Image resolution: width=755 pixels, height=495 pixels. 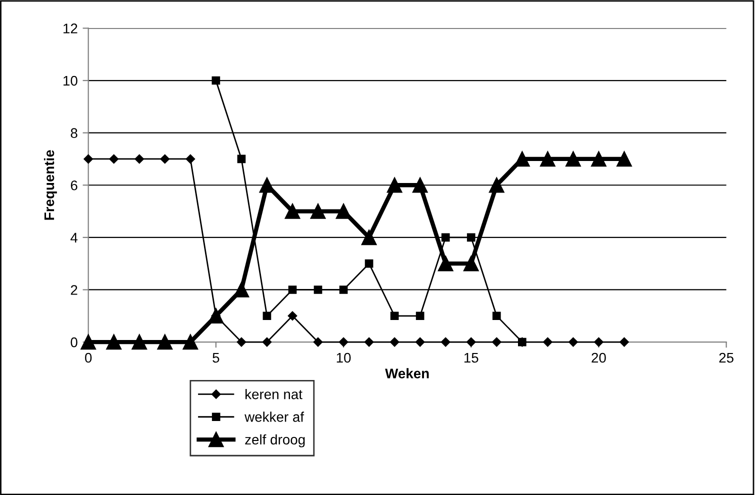 What do you see at coordinates (74, 185) in the screenshot?
I see `y-tick-label: 6` at bounding box center [74, 185].